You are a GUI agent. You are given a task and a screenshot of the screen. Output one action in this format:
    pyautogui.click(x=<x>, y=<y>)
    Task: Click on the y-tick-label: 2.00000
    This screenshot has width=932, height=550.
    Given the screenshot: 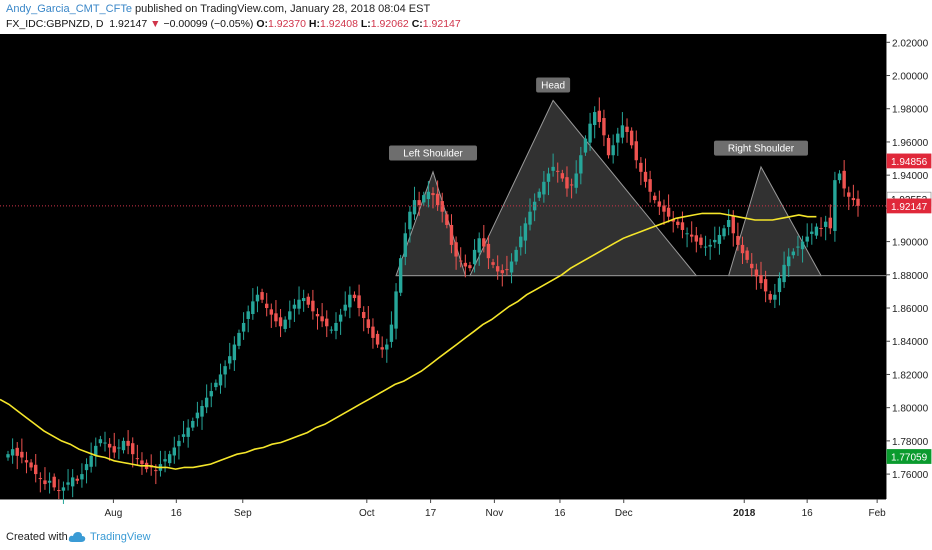 What is the action you would take?
    pyautogui.click(x=910, y=77)
    